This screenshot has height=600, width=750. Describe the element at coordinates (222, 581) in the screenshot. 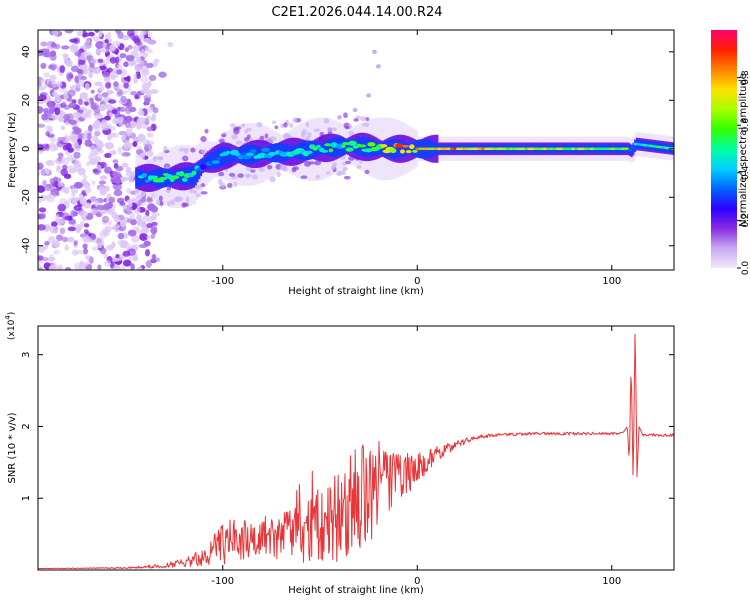

I see `x-tick-label: -100` at that location.